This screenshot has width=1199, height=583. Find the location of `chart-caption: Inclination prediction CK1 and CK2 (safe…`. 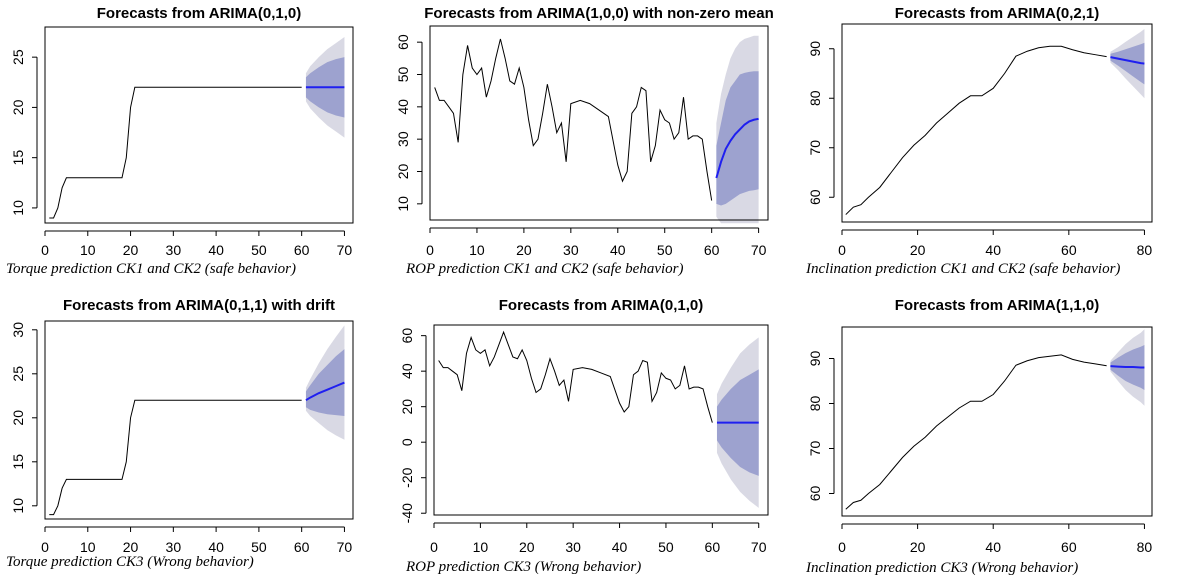

chart-caption: Inclination prediction CK1 and CK2 (safe… is located at coordinates (963, 269).